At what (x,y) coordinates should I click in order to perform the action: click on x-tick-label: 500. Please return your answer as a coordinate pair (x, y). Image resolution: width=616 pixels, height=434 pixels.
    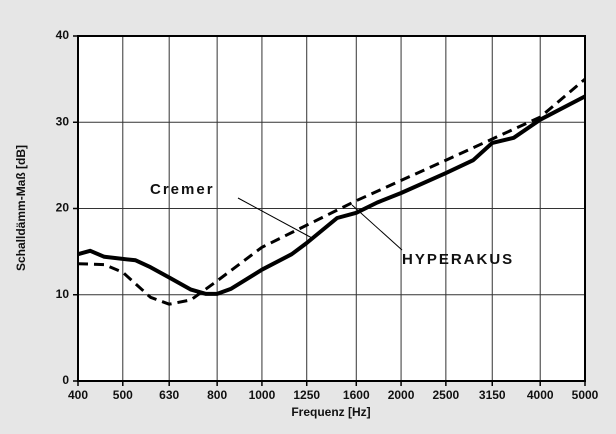
    Looking at the image, I should click on (123, 395).